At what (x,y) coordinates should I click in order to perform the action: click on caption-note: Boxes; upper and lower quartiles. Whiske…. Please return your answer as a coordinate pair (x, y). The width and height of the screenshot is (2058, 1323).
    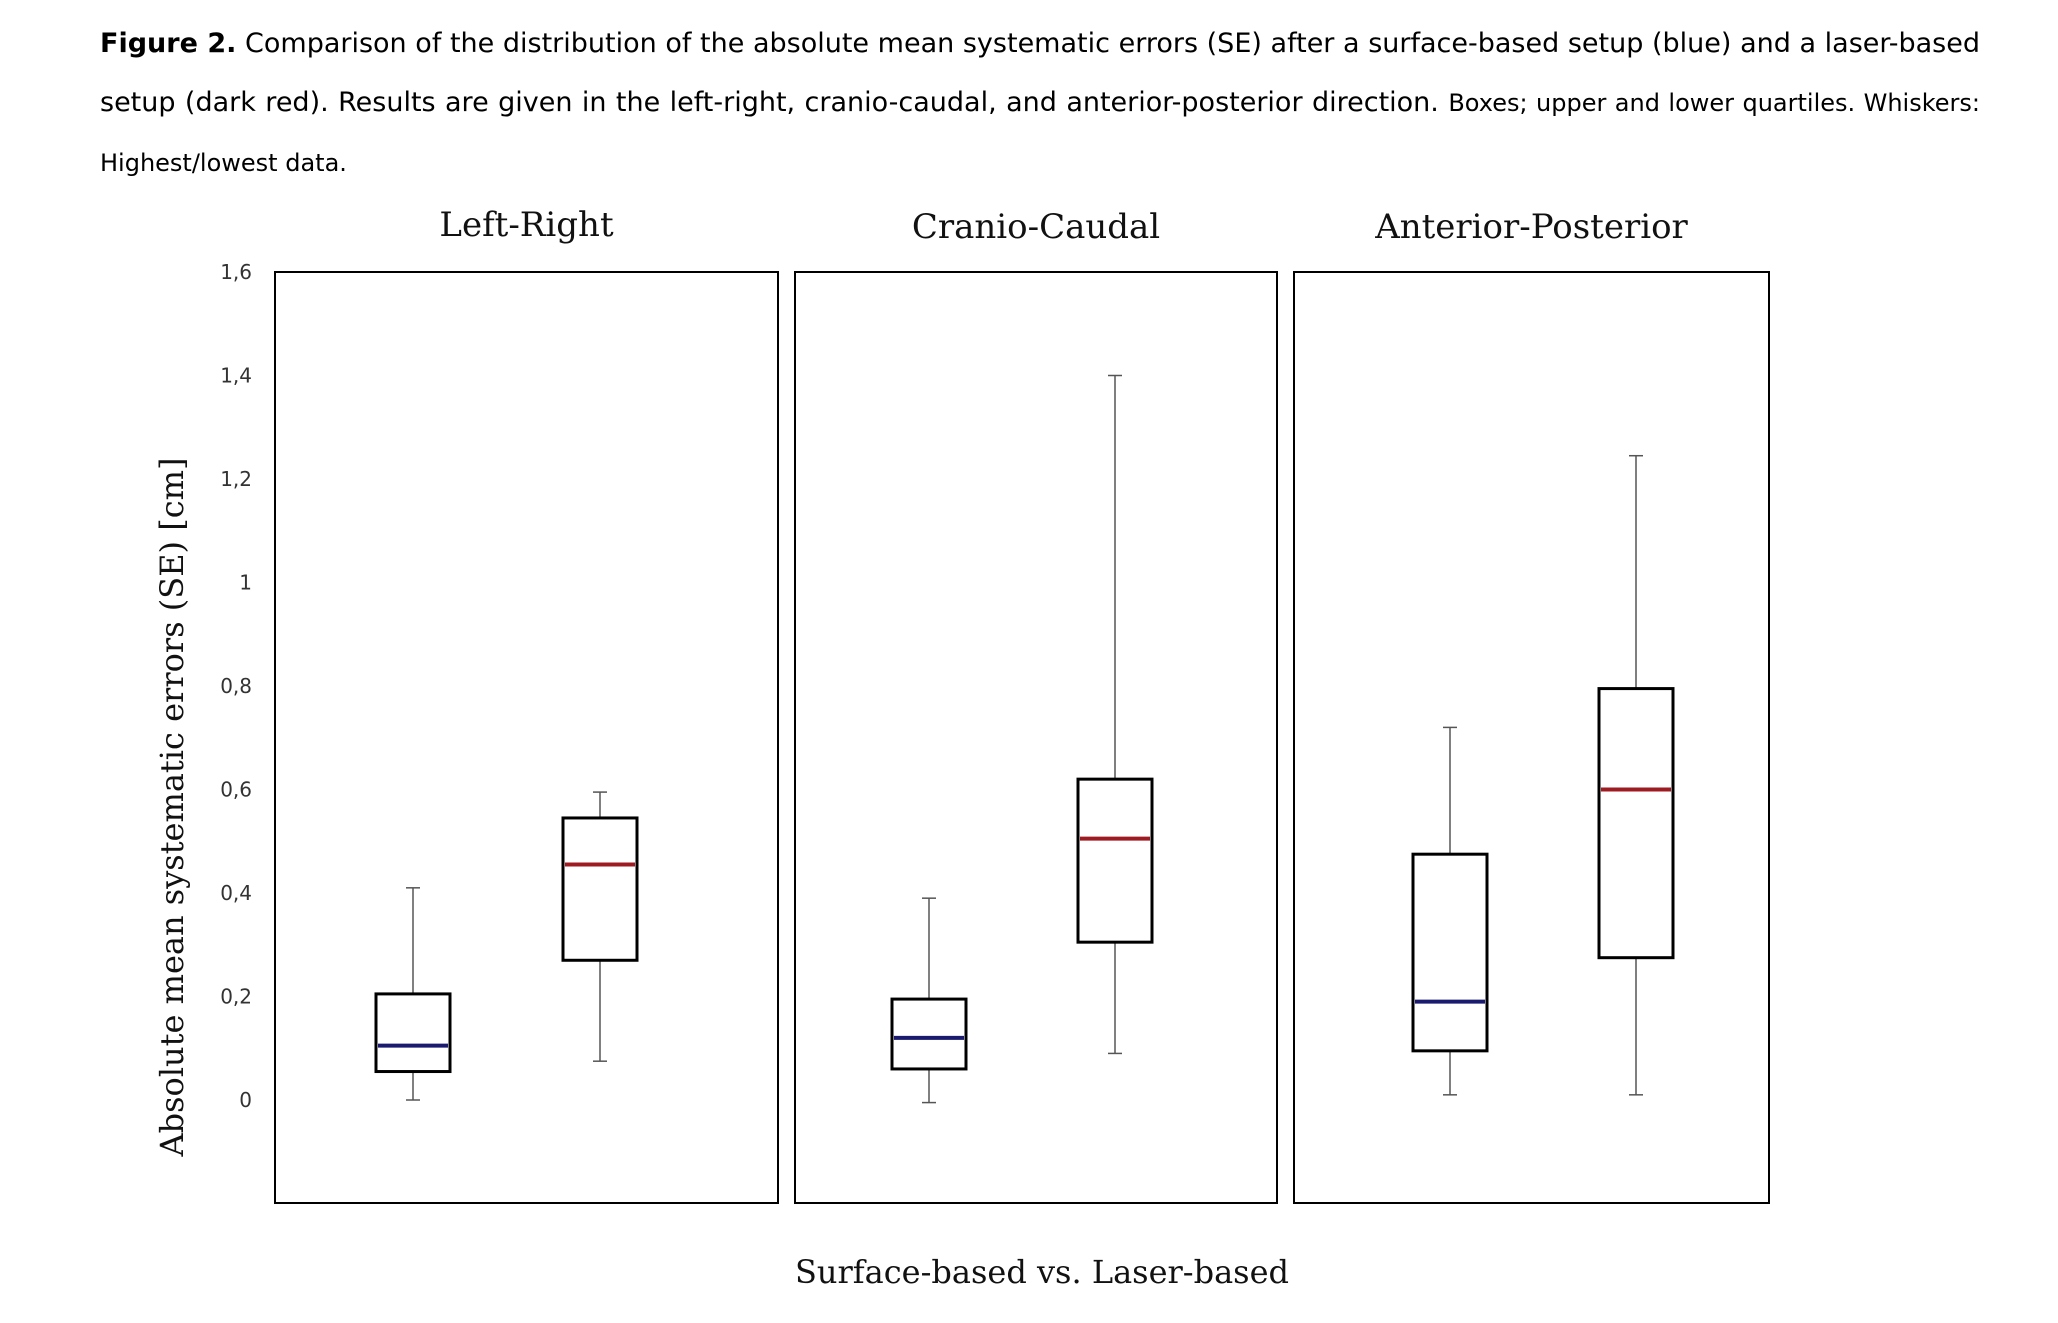
    Looking at the image, I should click on (1040, 133).